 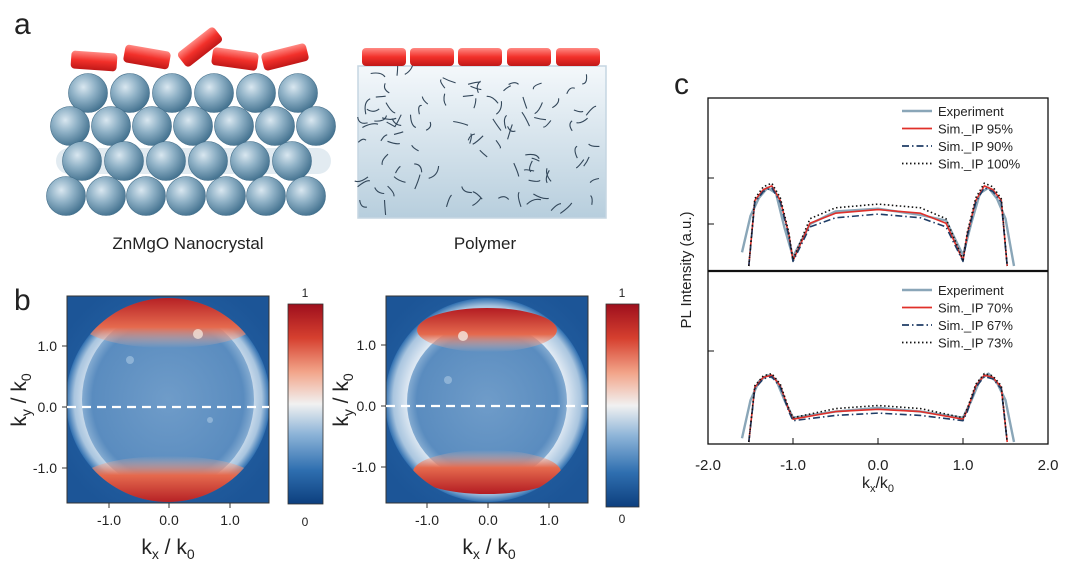 I want to click on legend-label: Sim._IP 67%, so click(x=975, y=325).